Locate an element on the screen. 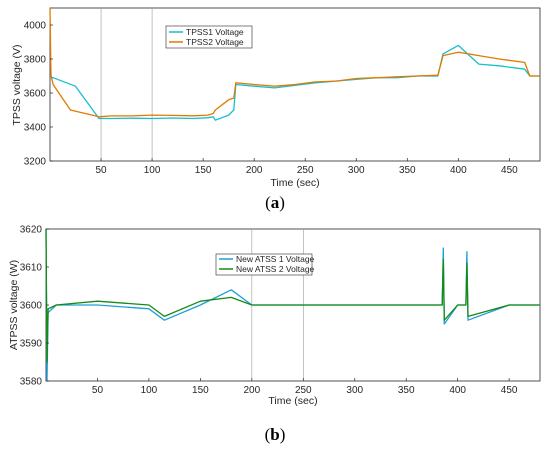 The width and height of the screenshot is (550, 451). x-tick-label-a: 50 is located at coordinates (101, 170).